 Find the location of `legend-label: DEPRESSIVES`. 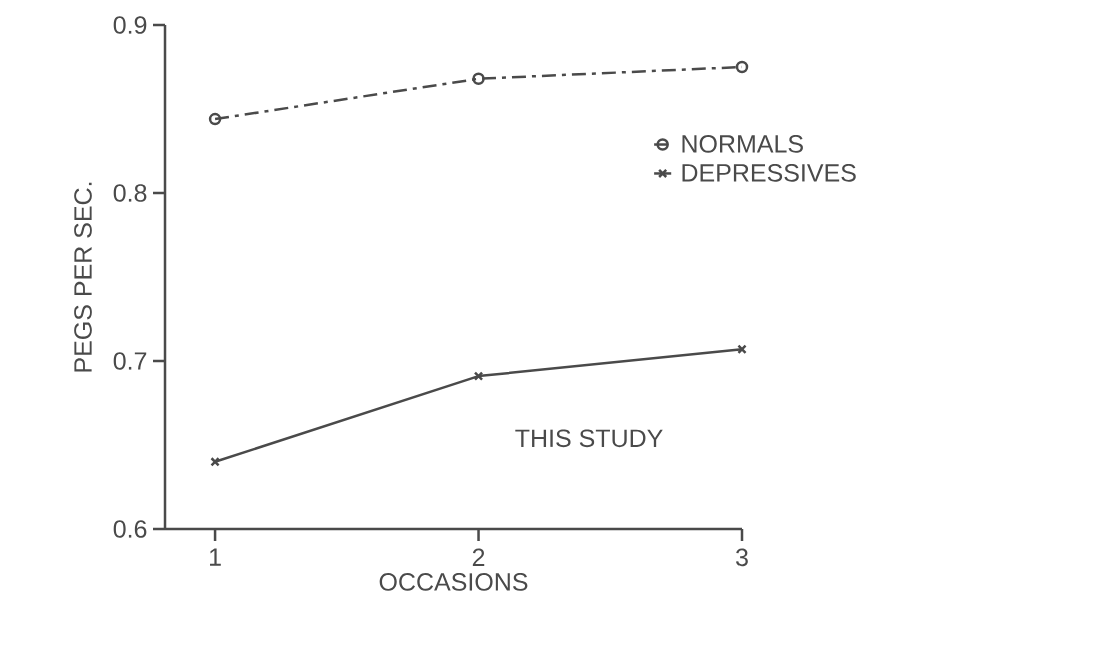

legend-label: DEPRESSIVES is located at coordinates (769, 172).